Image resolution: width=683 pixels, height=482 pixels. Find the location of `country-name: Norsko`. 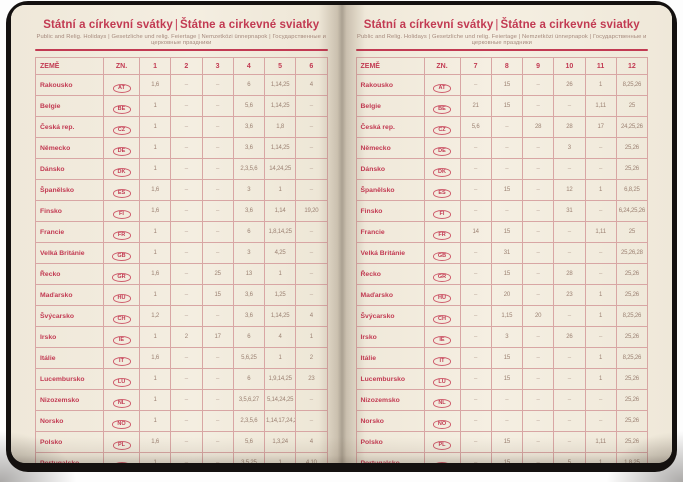

country-name: Norsko is located at coordinates (390, 421).